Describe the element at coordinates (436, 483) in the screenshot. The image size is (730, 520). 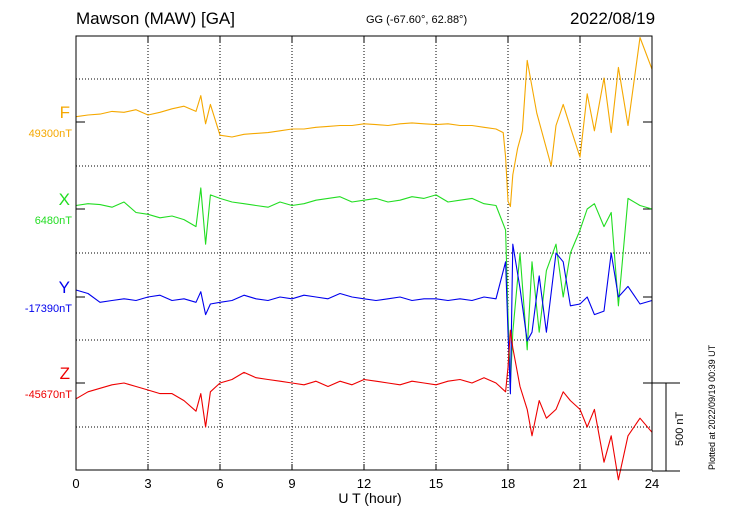
I see `x-tick-label: 15` at that location.